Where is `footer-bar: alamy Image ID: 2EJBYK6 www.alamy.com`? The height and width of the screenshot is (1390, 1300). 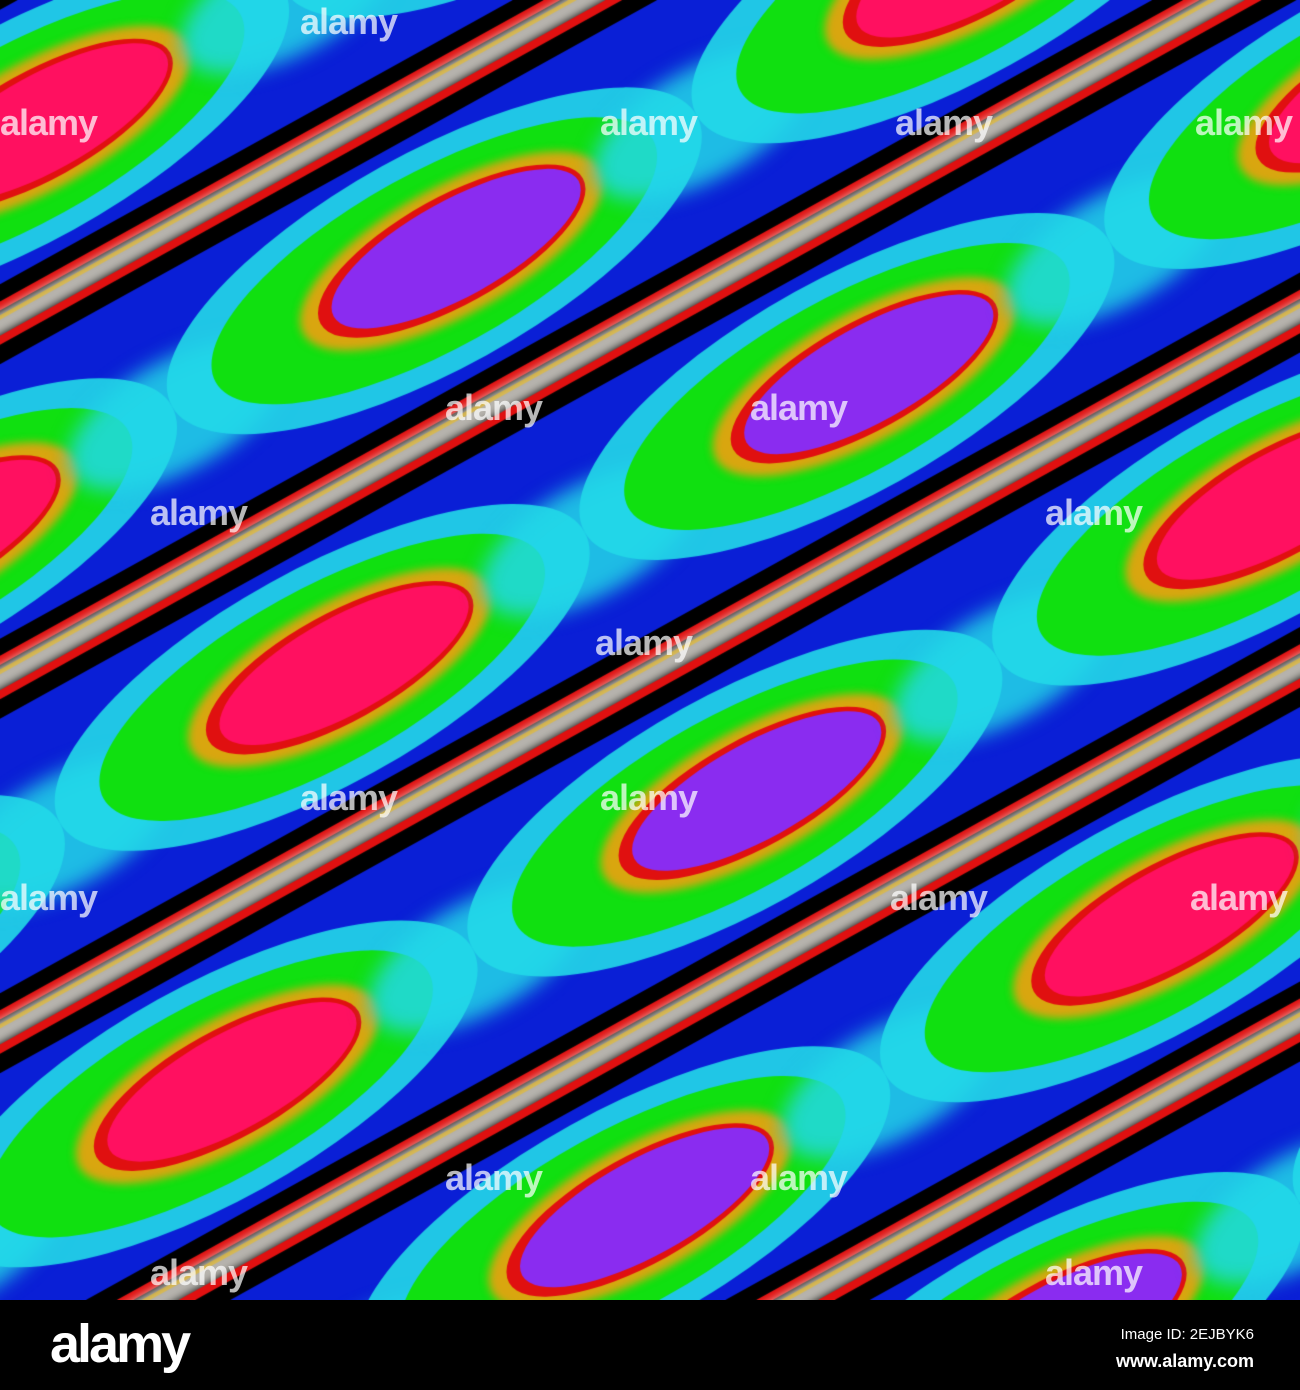
footer-bar: alamy Image ID: 2EJBYK6 www.alamy.com is located at coordinates (650, 1345).